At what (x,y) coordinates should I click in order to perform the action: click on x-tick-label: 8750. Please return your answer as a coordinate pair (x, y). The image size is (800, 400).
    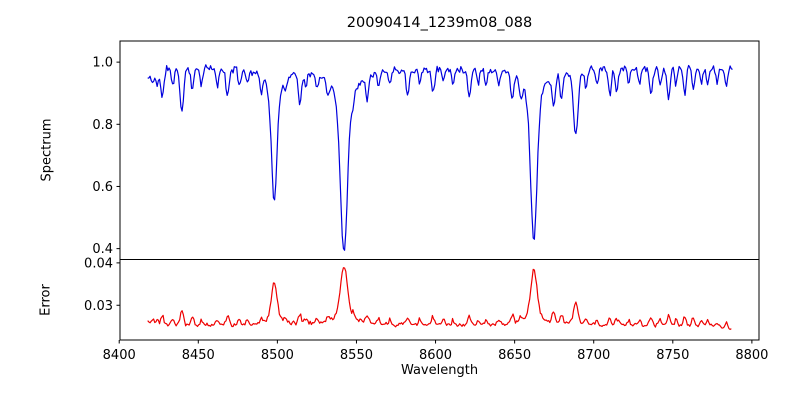
    Looking at the image, I should click on (672, 355).